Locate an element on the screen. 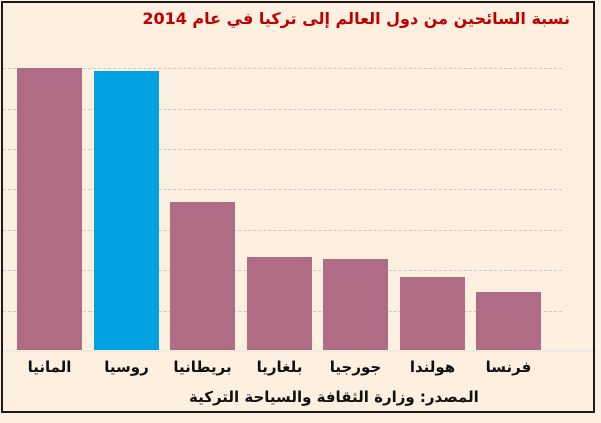 The height and width of the screenshot is (423, 601). bar-georgia is located at coordinates (355, 305).